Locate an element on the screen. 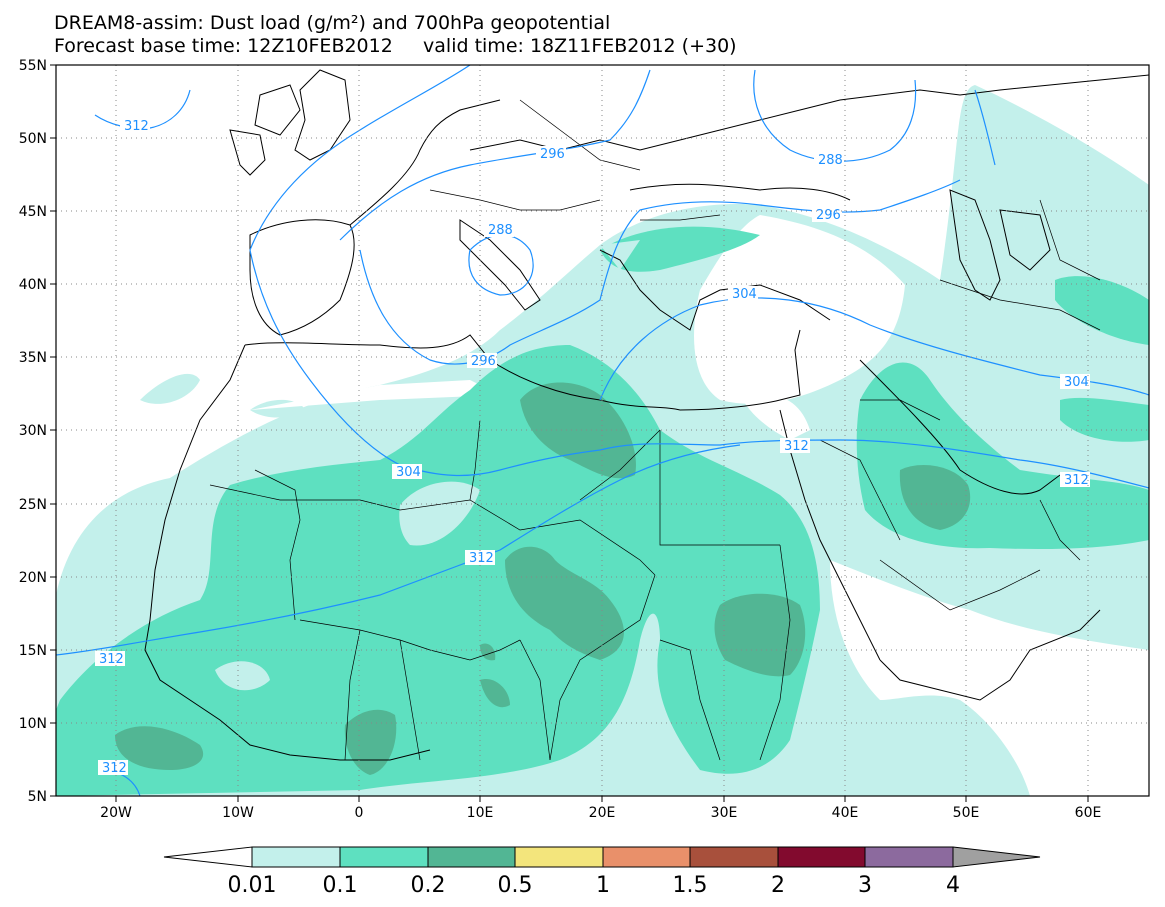  colorbar-label: 3 is located at coordinates (865, 885).